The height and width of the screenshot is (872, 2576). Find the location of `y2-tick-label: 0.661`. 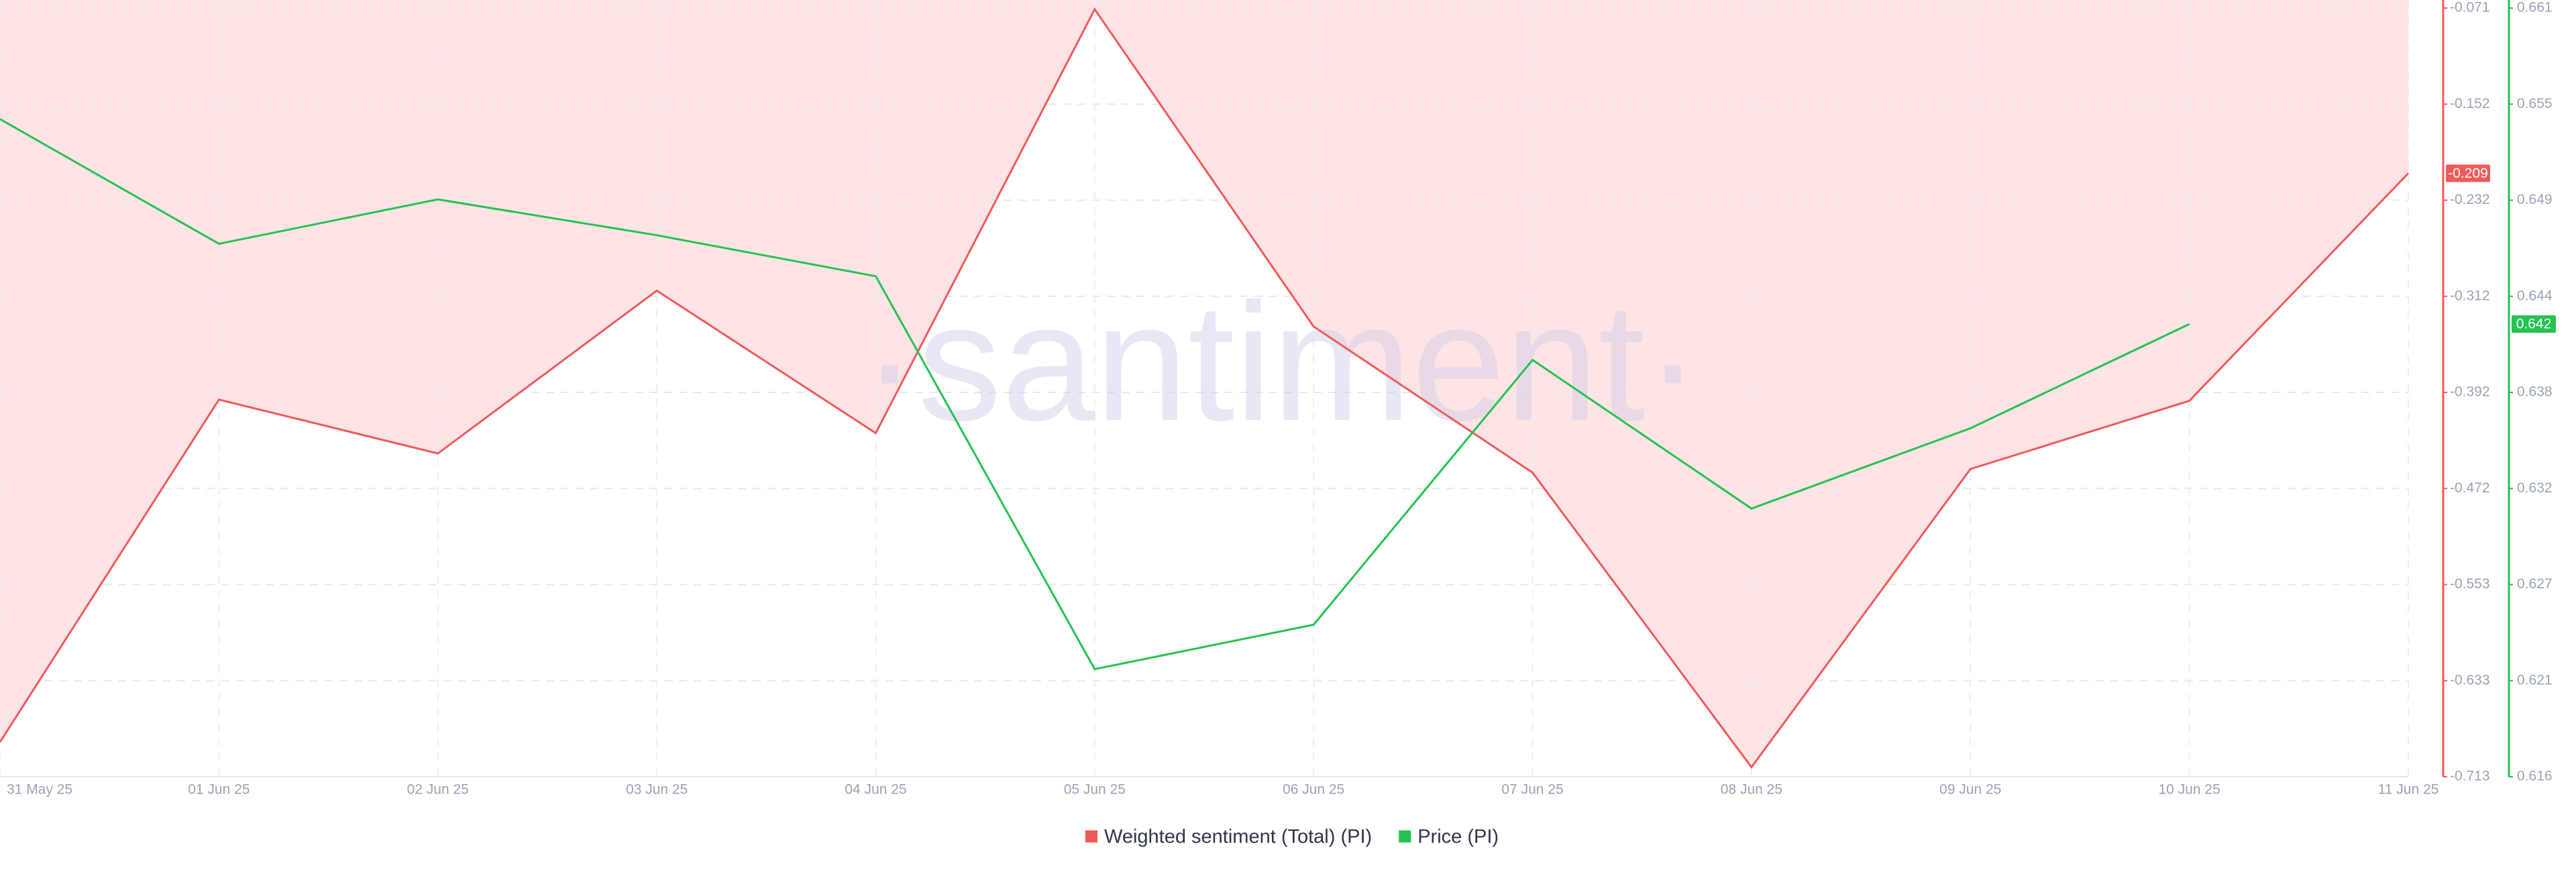

y2-tick-label: 0.661 is located at coordinates (2535, 8).